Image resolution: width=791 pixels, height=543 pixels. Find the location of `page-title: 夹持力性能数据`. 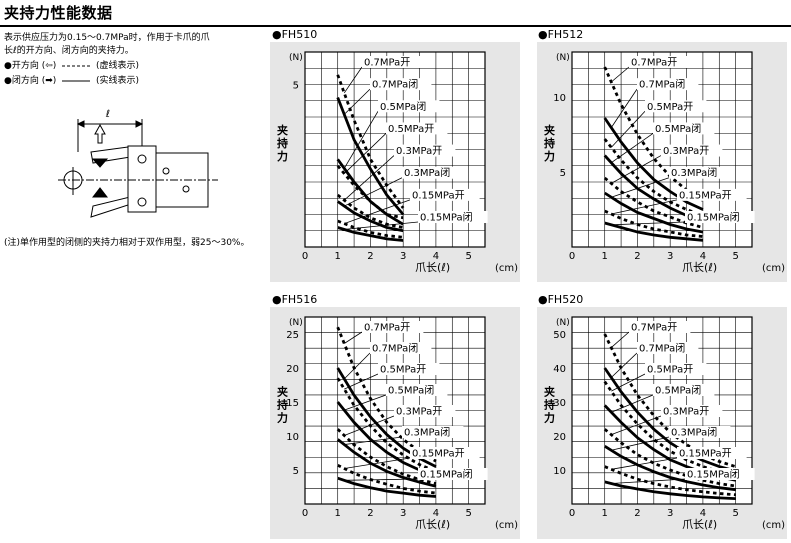

page-title: 夹持力性能数据 is located at coordinates (58, 13).